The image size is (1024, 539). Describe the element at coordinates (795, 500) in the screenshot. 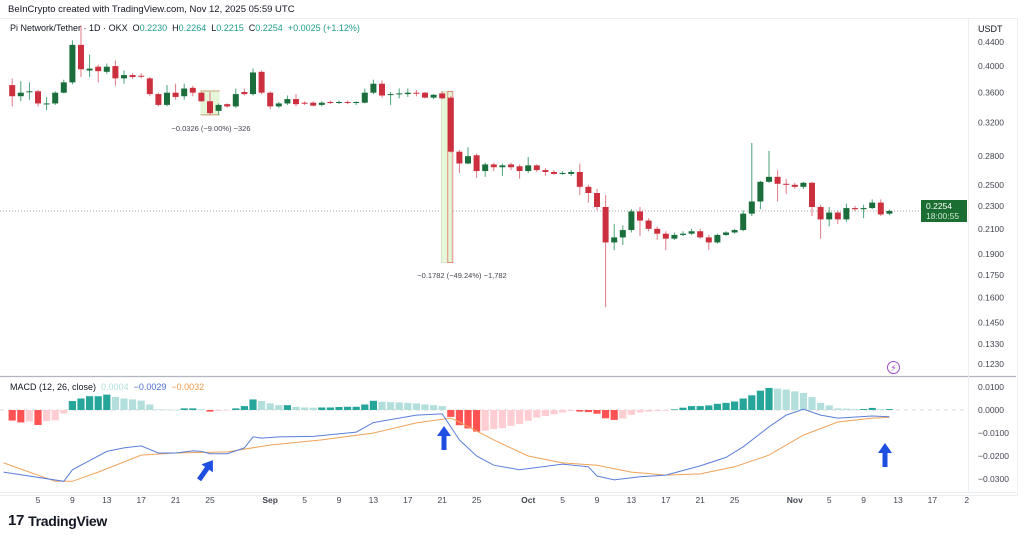

I see `time-tick-label: Nov` at that location.